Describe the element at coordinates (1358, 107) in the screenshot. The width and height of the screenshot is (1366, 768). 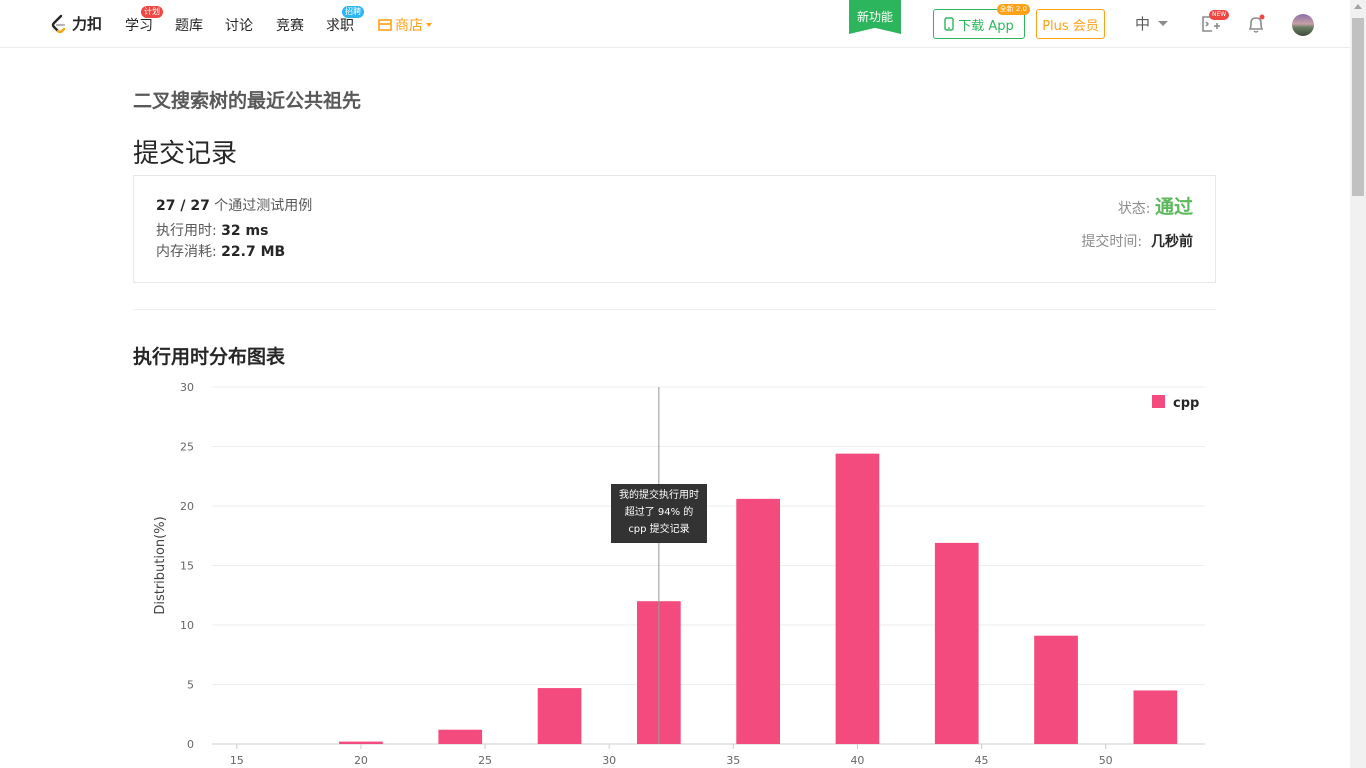
I see `scroll-thumb` at that location.